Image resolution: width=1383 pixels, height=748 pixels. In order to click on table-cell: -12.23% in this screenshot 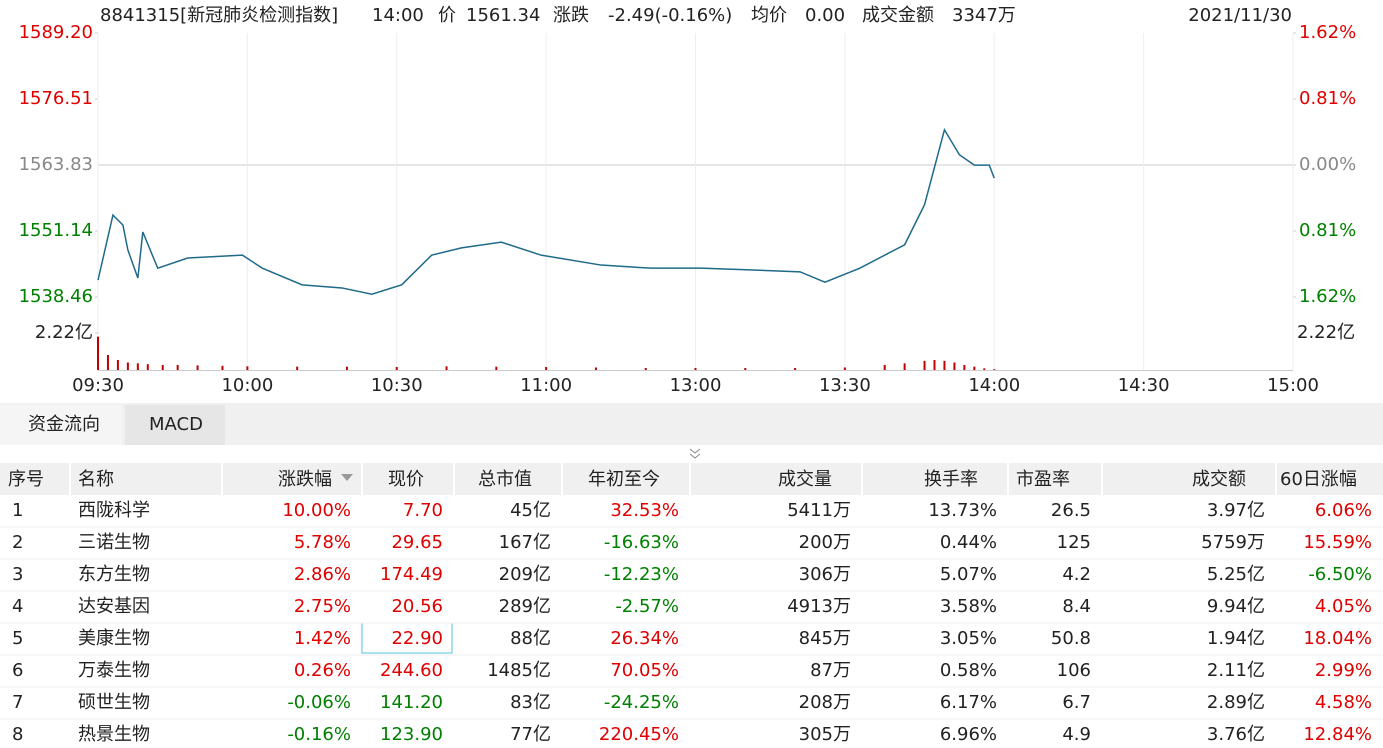, I will do `click(641, 574)`.